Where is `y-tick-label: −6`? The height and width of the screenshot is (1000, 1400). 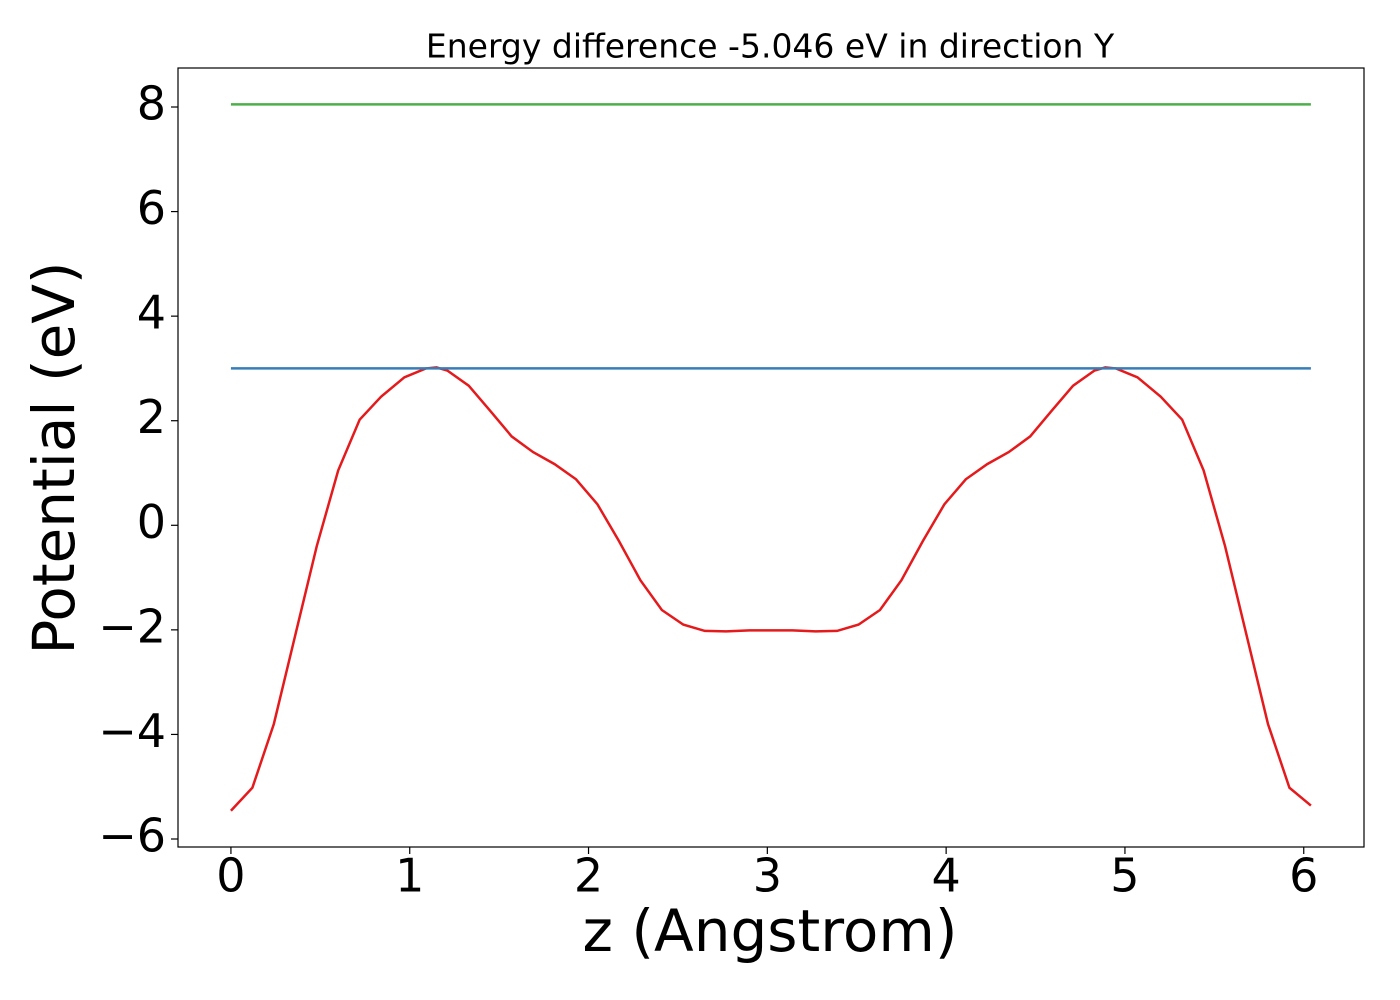 y-tick-label: −6 is located at coordinates (132, 836).